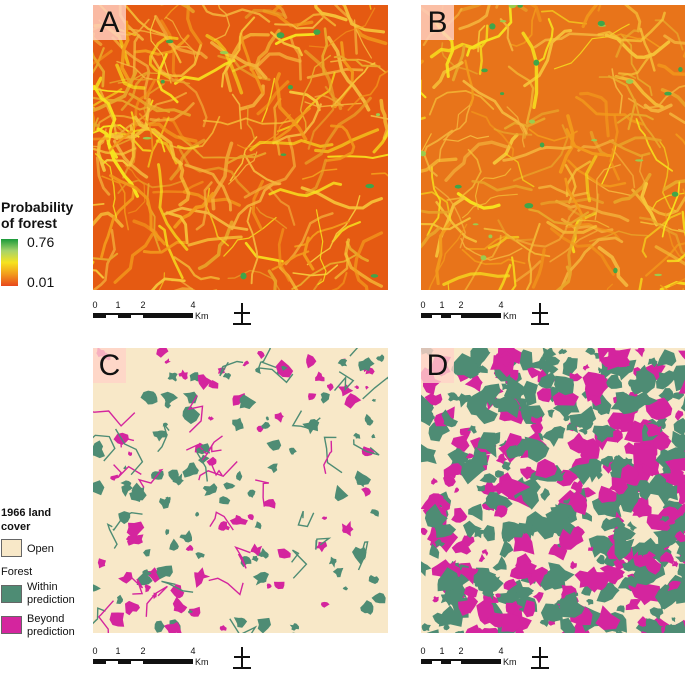 The height and width of the screenshot is (676, 685). Describe the element at coordinates (109, 365) in the screenshot. I see `panel-label-c: C` at that location.